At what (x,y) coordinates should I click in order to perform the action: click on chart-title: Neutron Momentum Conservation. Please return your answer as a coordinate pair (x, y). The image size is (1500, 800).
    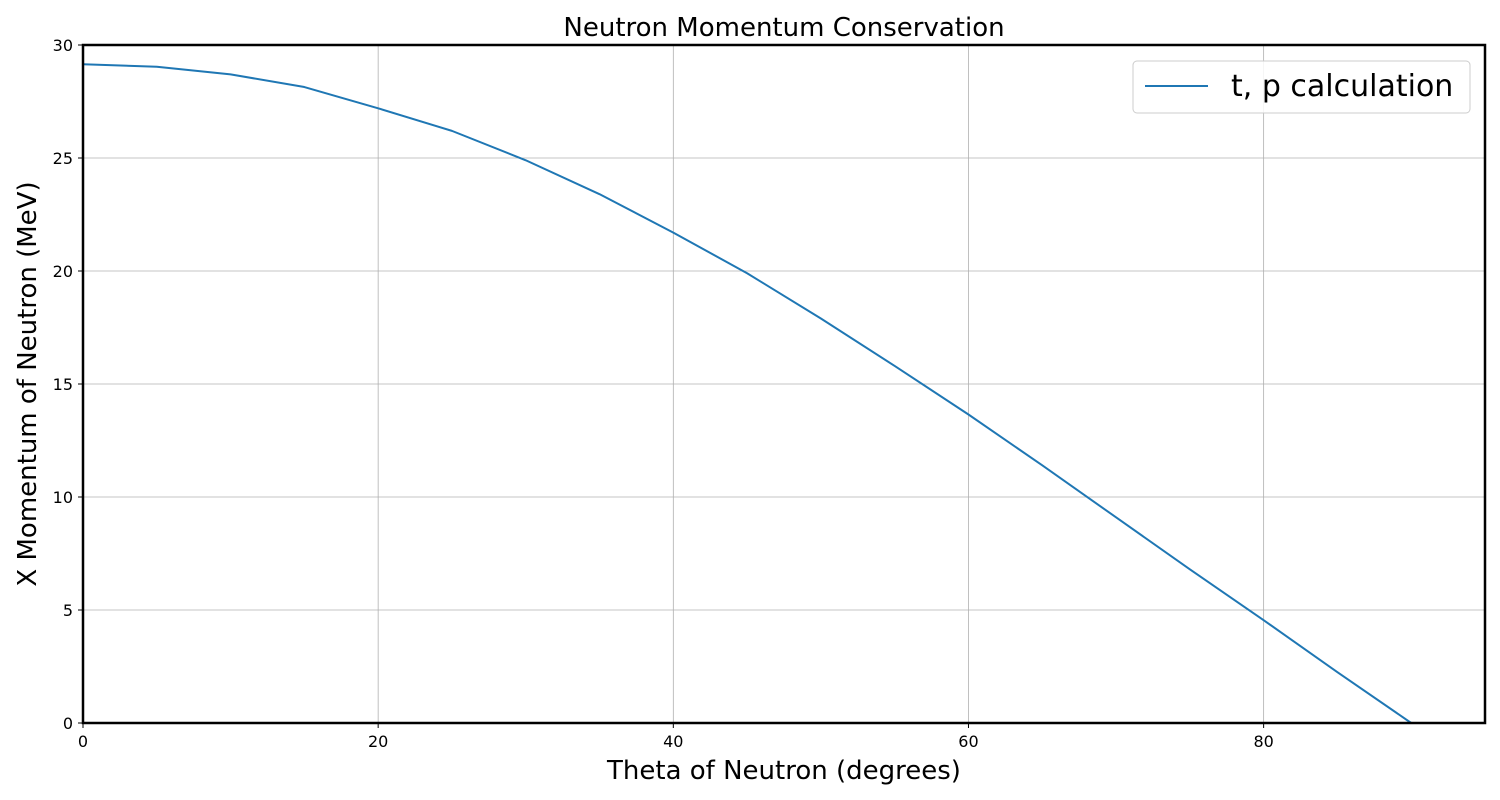
    Looking at the image, I should click on (783, 28).